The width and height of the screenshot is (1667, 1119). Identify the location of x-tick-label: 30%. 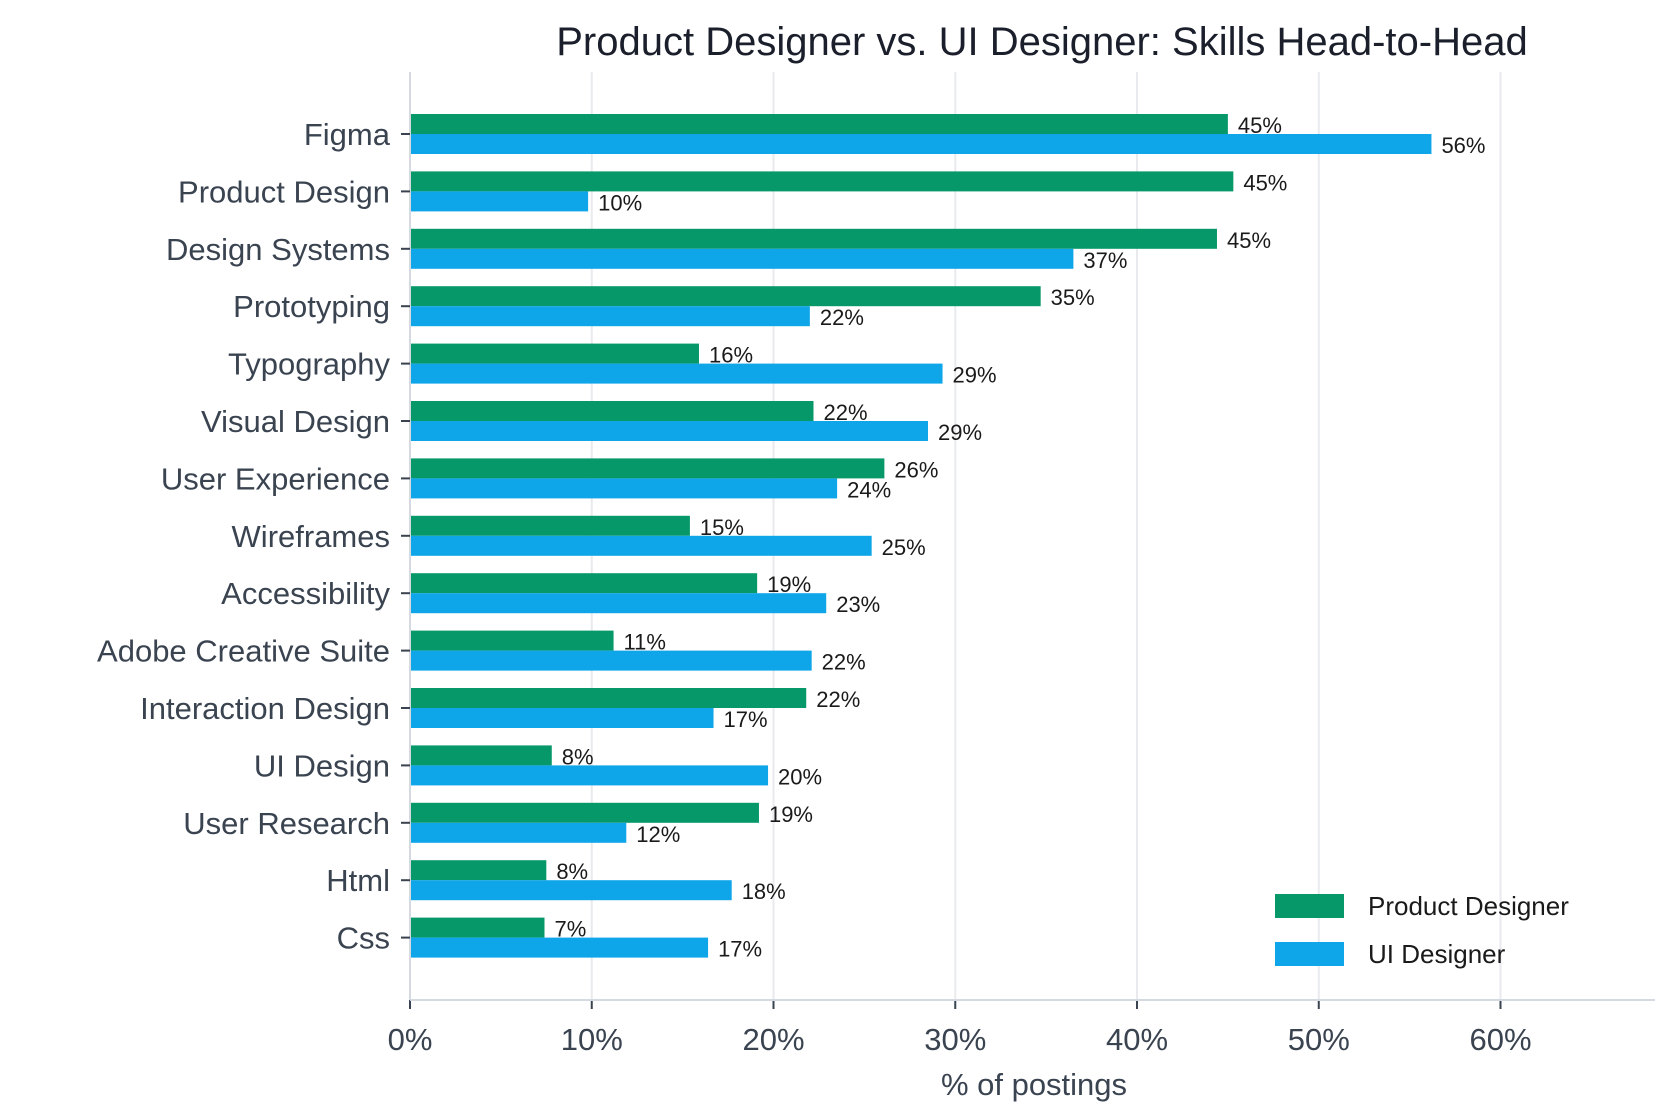
(955, 1039).